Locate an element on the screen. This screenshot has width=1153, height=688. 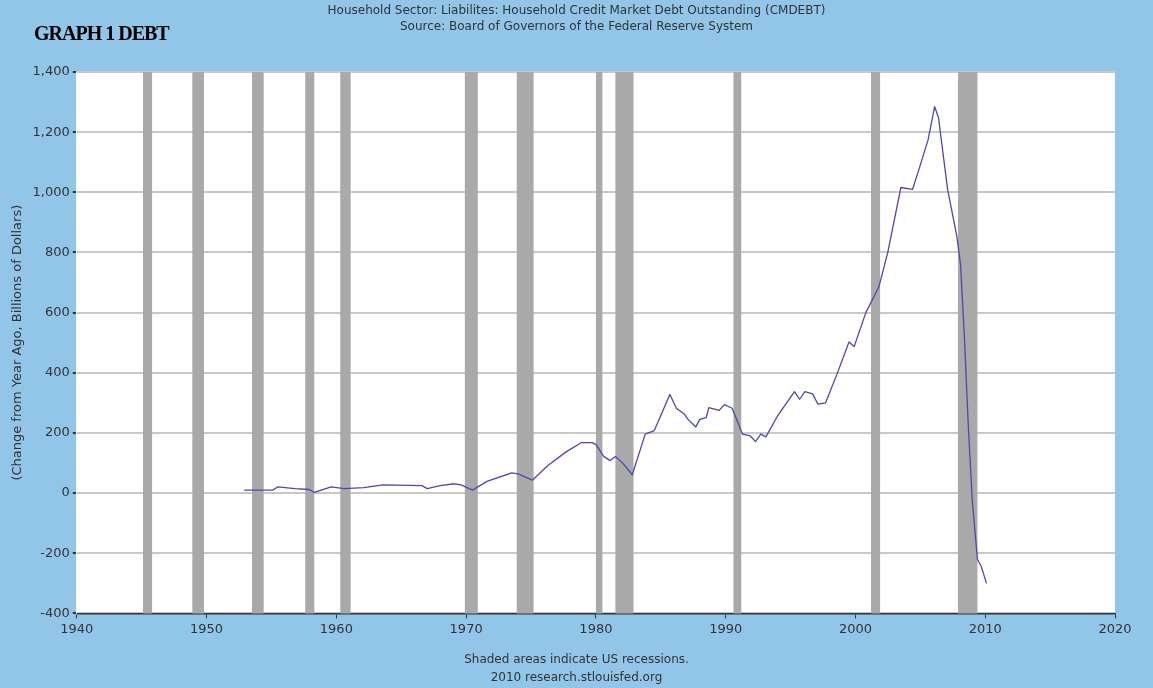
y-tick-label: 1,200 is located at coordinates (51, 131).